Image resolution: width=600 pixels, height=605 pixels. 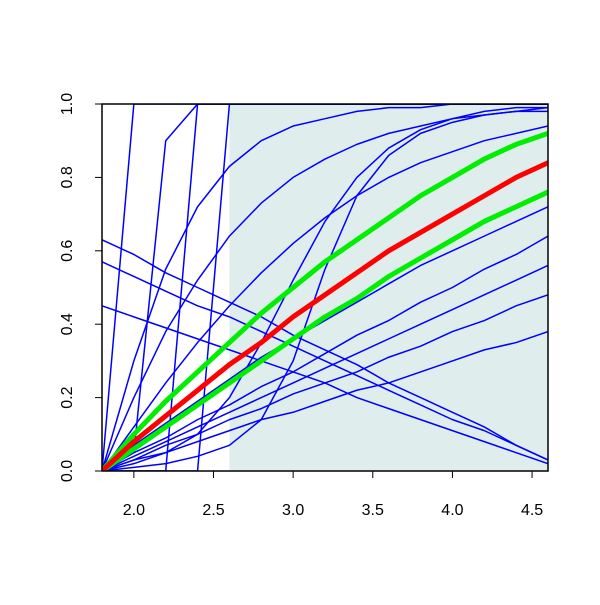 I want to click on y-tick-label: 0.4, so click(x=67, y=324).